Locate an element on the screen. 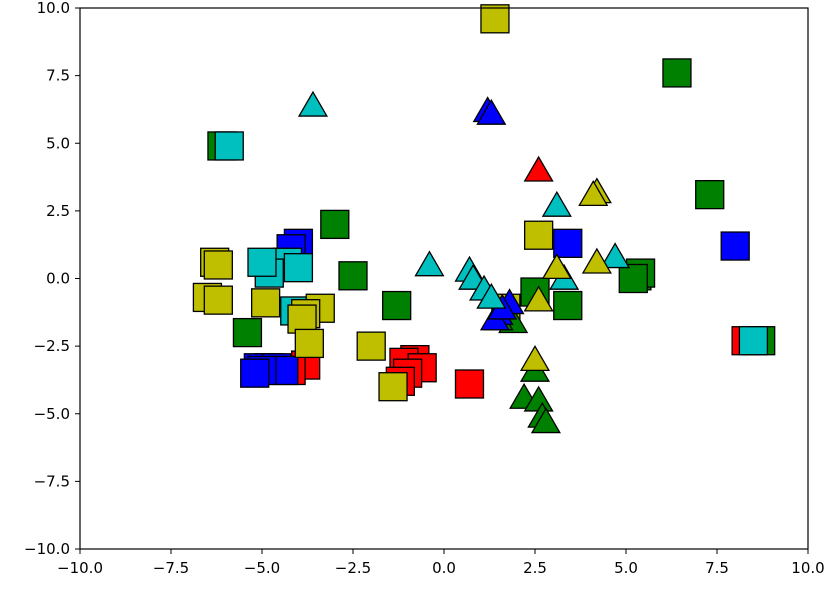 Image resolution: width=831 pixels, height=589 pixels. x-tick-label: 7.5 is located at coordinates (717, 568).